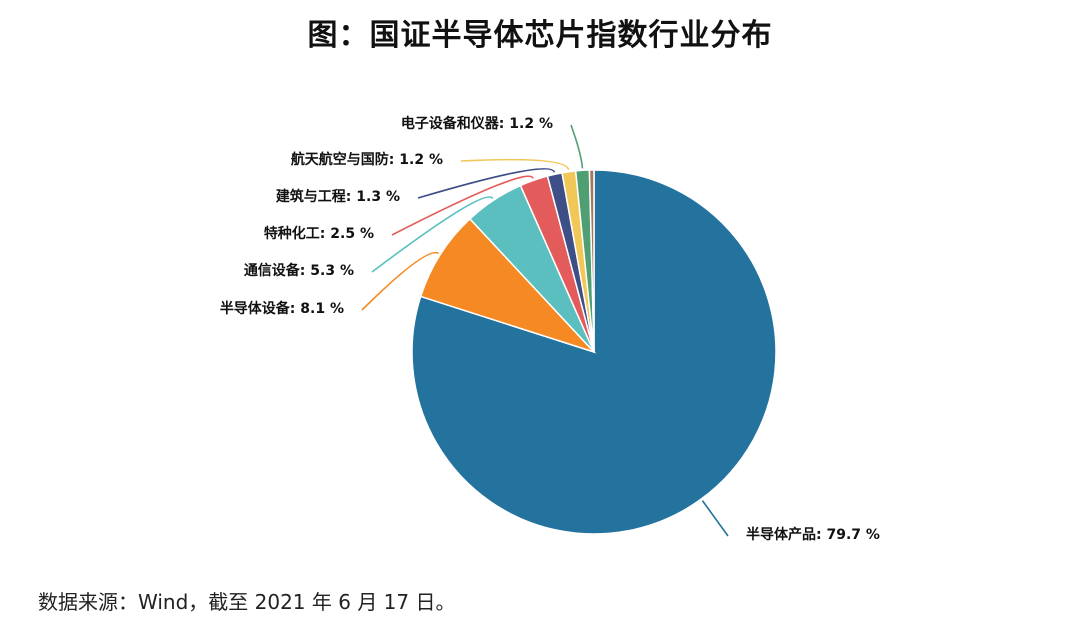 The height and width of the screenshot is (620, 1080). I want to click on slice-label-3: 特种化工: 2.5 %, so click(319, 233).